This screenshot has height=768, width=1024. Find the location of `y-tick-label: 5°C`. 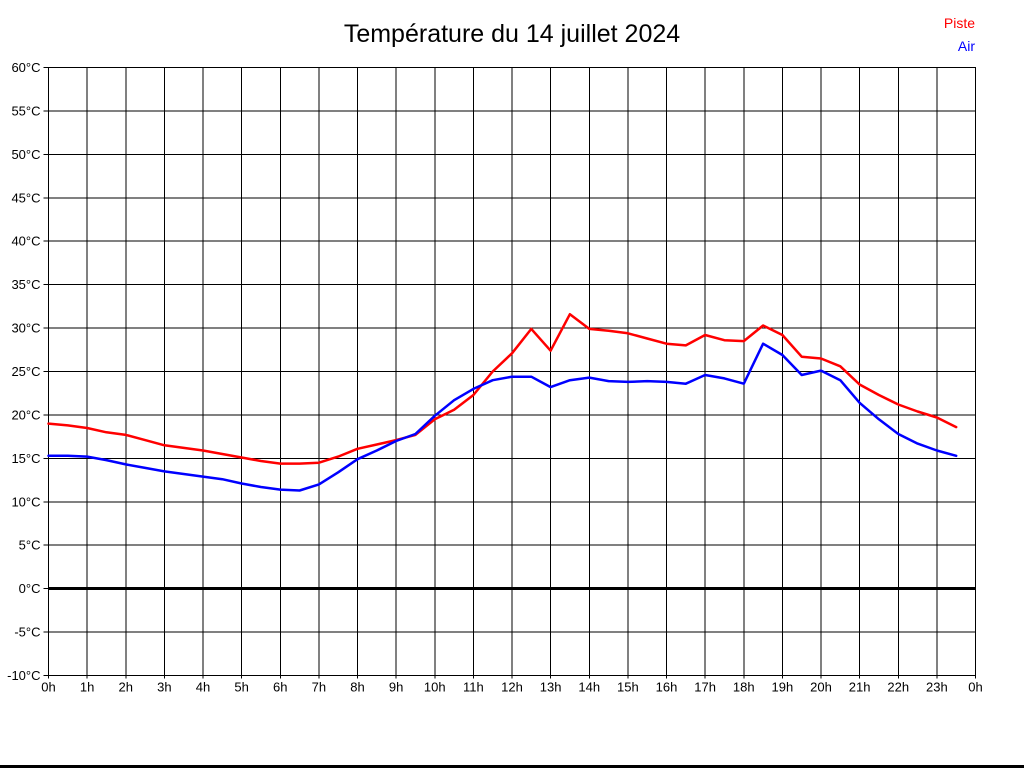

y-tick-label: 5°C is located at coordinates (30, 545).